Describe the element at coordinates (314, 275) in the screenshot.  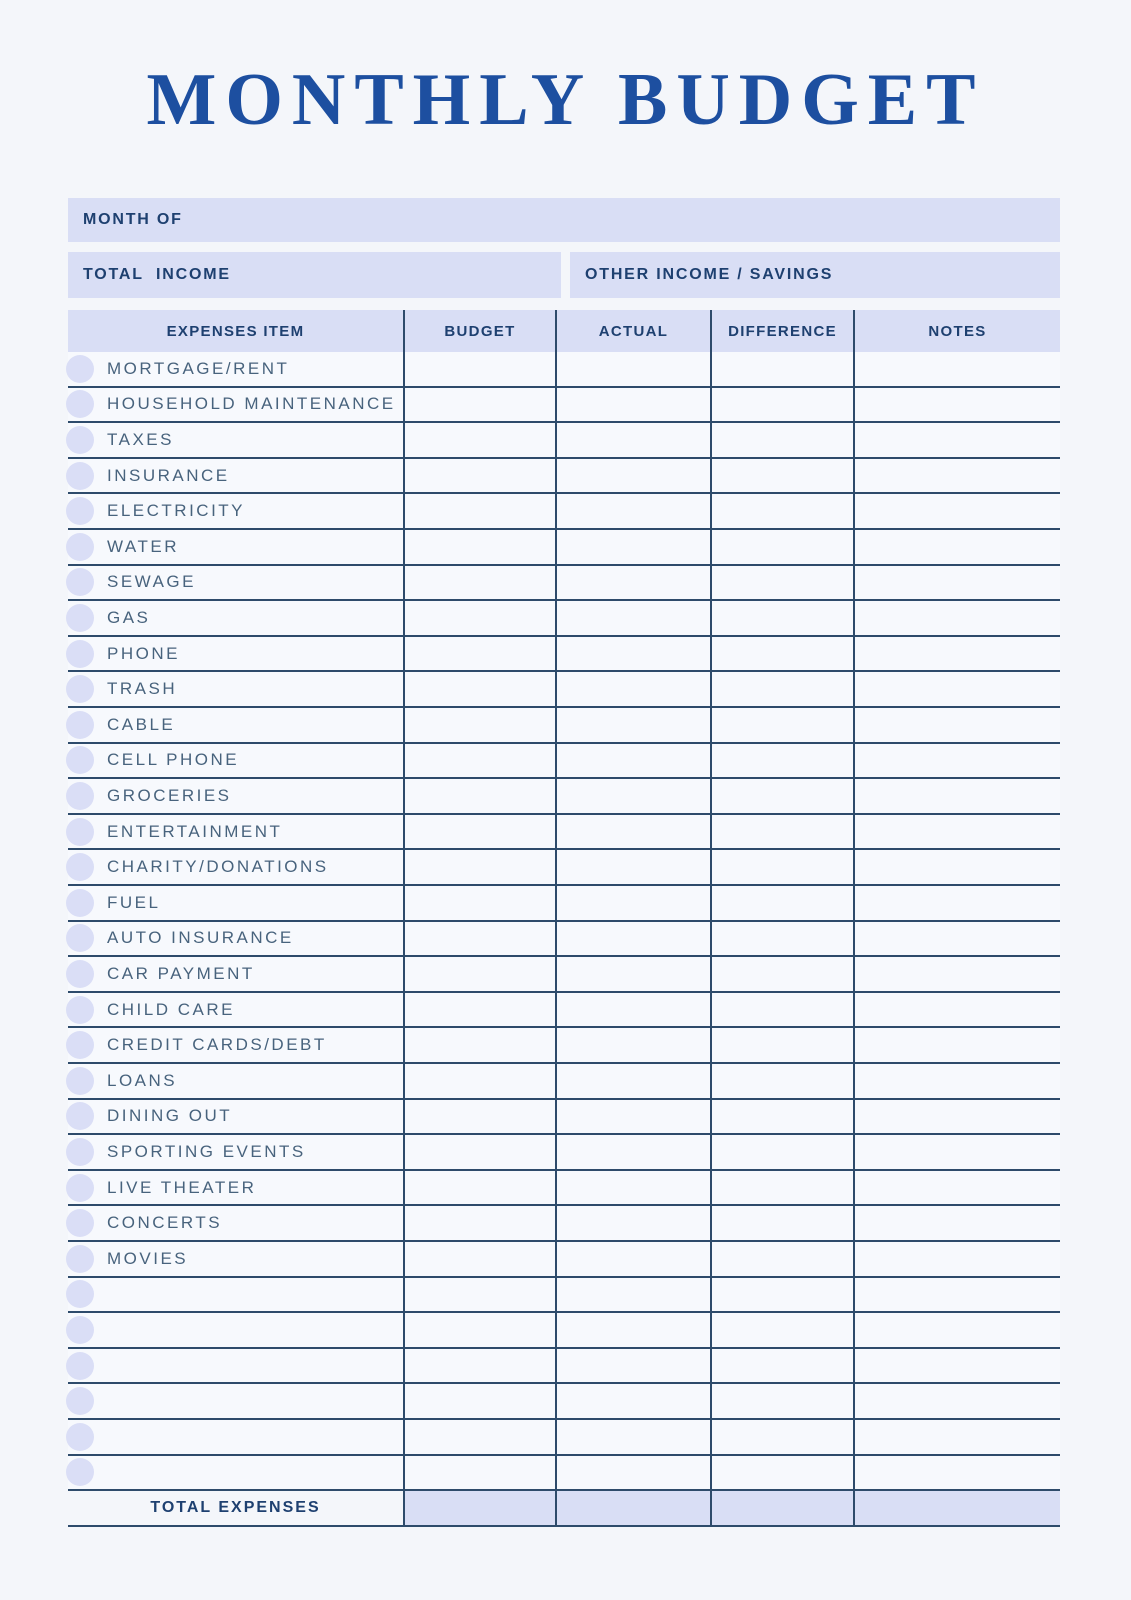
I see `total-income-field: TOTAL INCOME` at that location.